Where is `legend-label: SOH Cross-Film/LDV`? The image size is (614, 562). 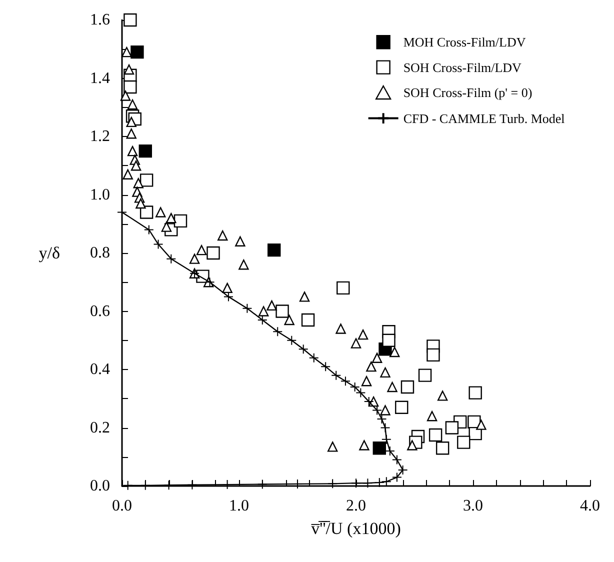 legend-label: SOH Cross-Film/LDV is located at coordinates (462, 67).